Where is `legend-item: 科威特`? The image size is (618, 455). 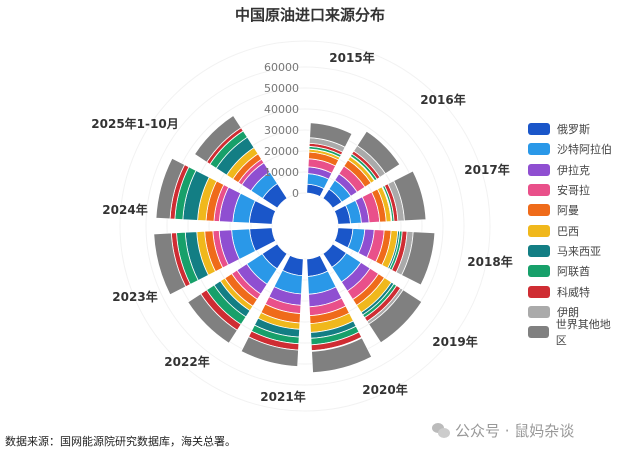
legend-item: 科威特 is located at coordinates (573, 291).